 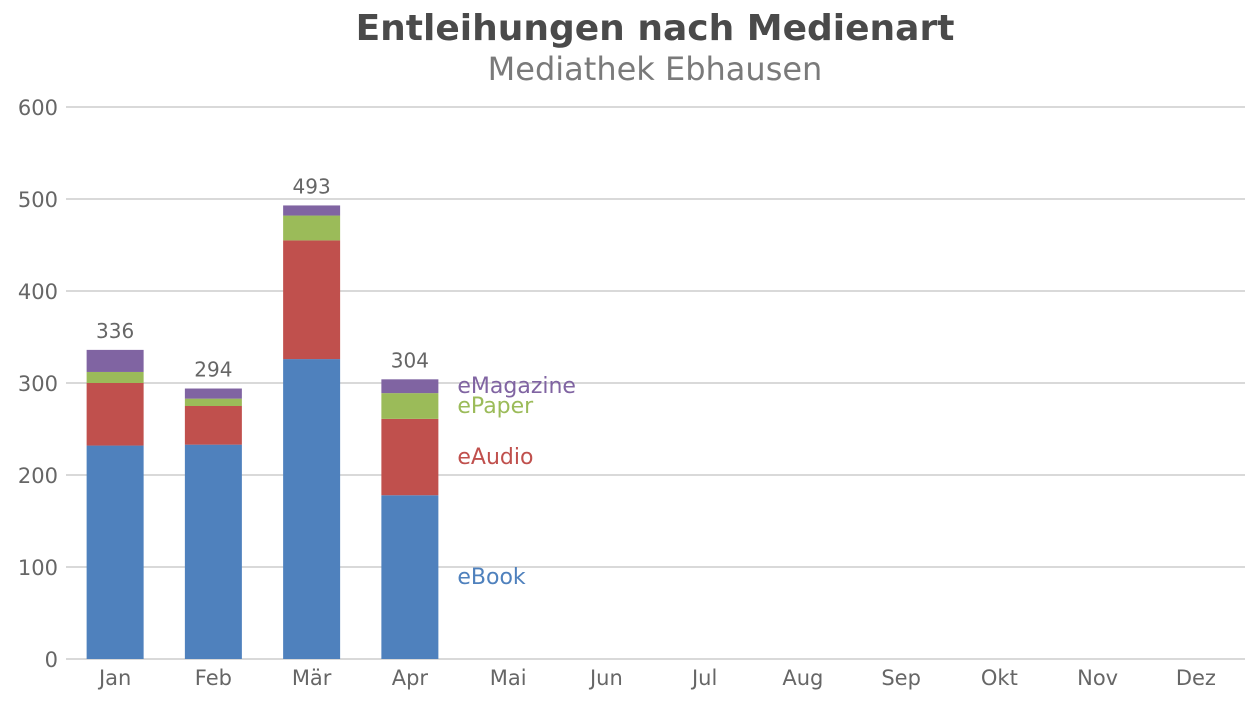 I want to click on x-tick-label: Apr, so click(x=410, y=678).